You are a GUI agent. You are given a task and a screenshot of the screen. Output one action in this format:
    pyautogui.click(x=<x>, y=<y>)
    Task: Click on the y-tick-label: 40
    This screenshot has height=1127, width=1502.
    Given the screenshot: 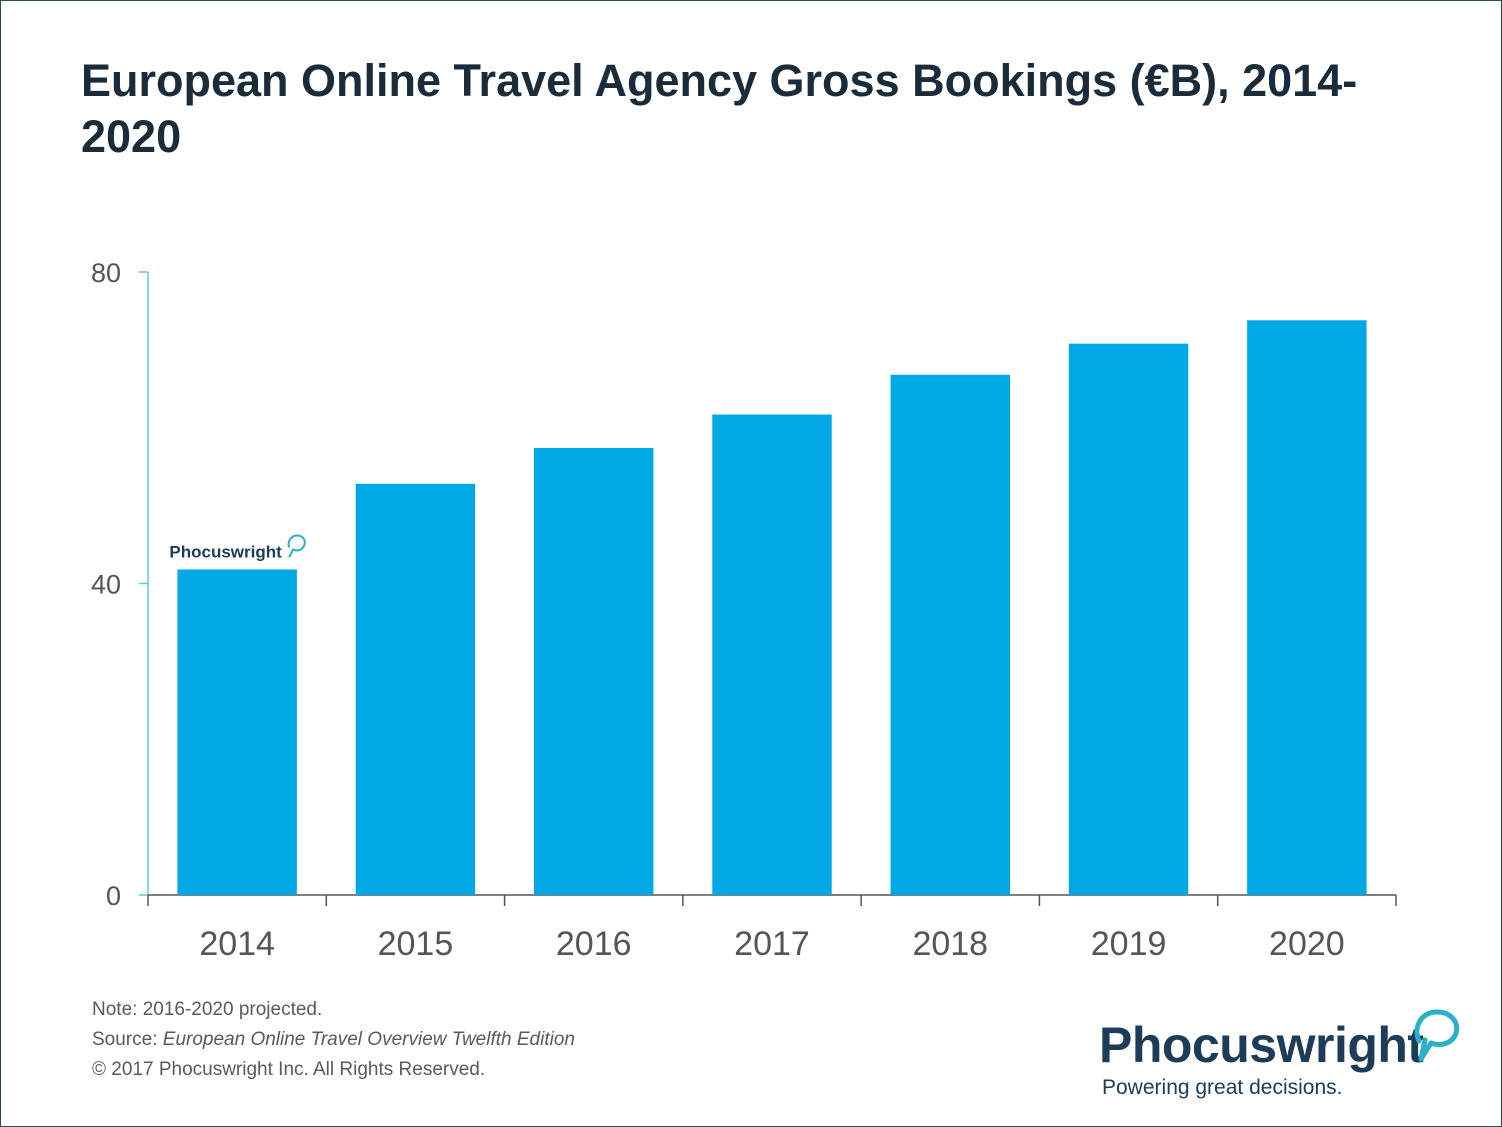 What is the action you would take?
    pyautogui.click(x=106, y=585)
    